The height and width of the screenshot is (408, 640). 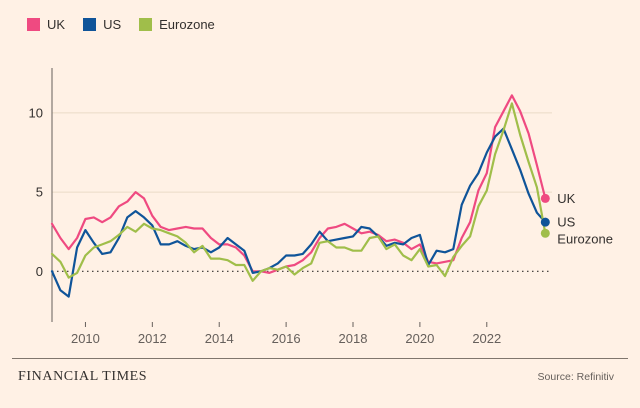 I want to click on series-end-label-uk: UK, so click(x=566, y=198).